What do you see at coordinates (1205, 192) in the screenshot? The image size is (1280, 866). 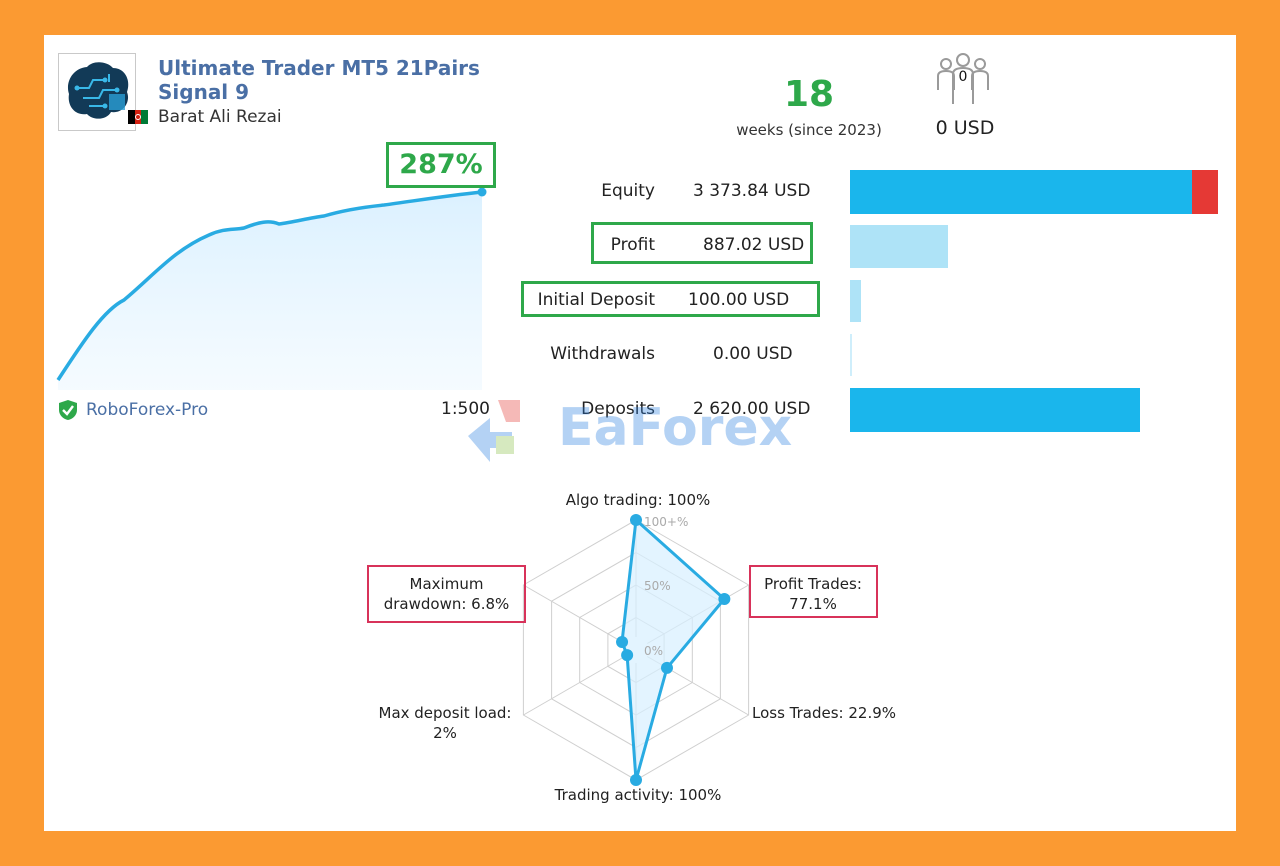 I see `equity-loss-bar` at bounding box center [1205, 192].